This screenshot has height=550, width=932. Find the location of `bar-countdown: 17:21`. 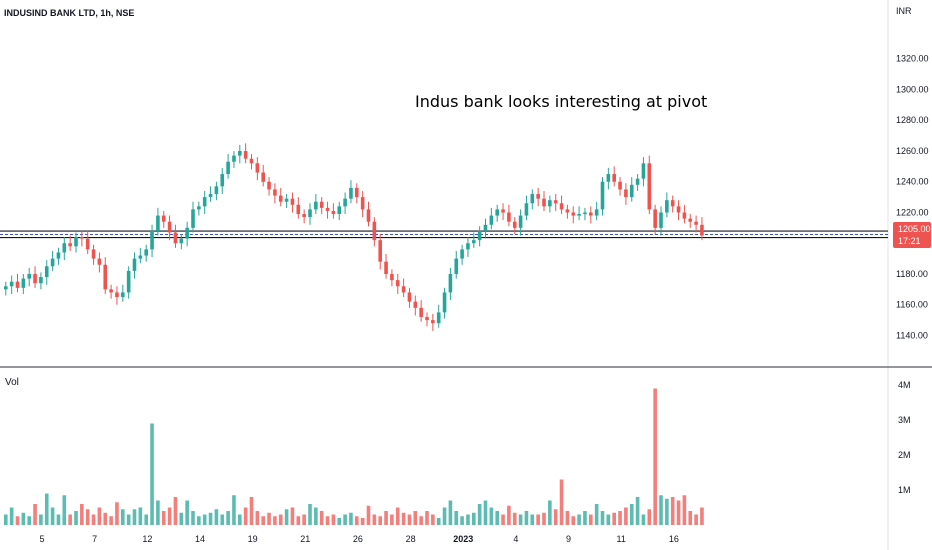

bar-countdown: 17:21 is located at coordinates (909, 241).